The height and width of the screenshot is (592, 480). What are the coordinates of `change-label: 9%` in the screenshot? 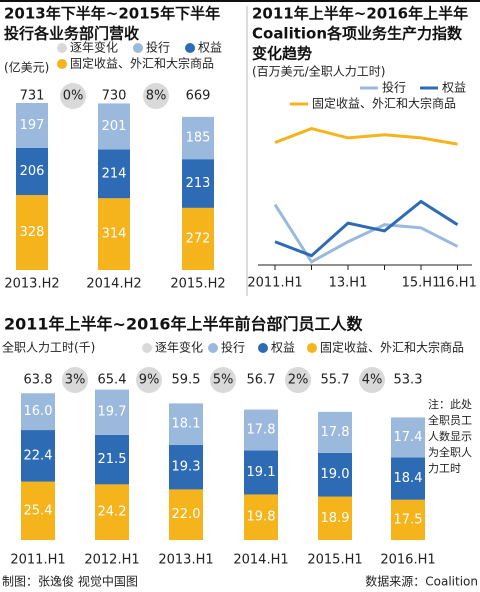 It's located at (149, 380).